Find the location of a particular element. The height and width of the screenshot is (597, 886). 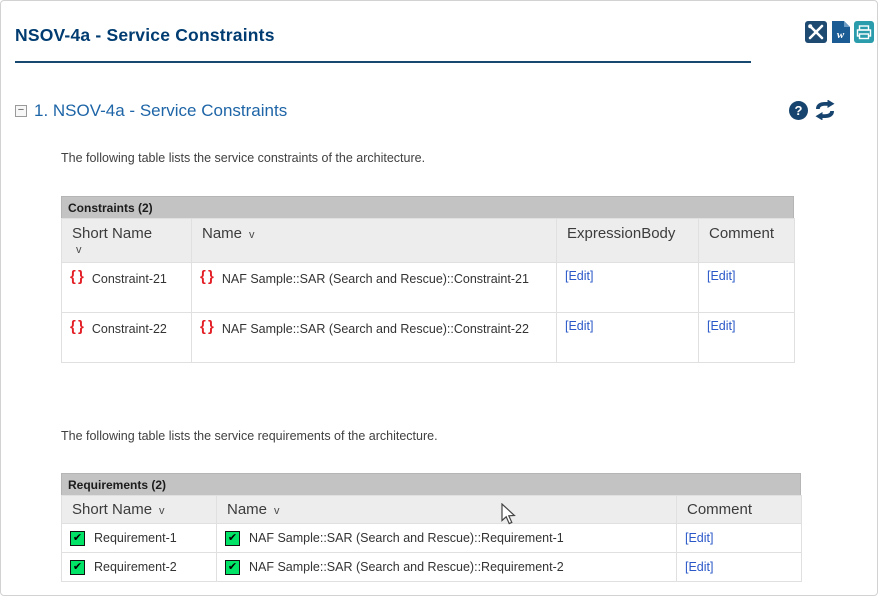

constraints-table-caption: Constraints (2) is located at coordinates (427, 207).